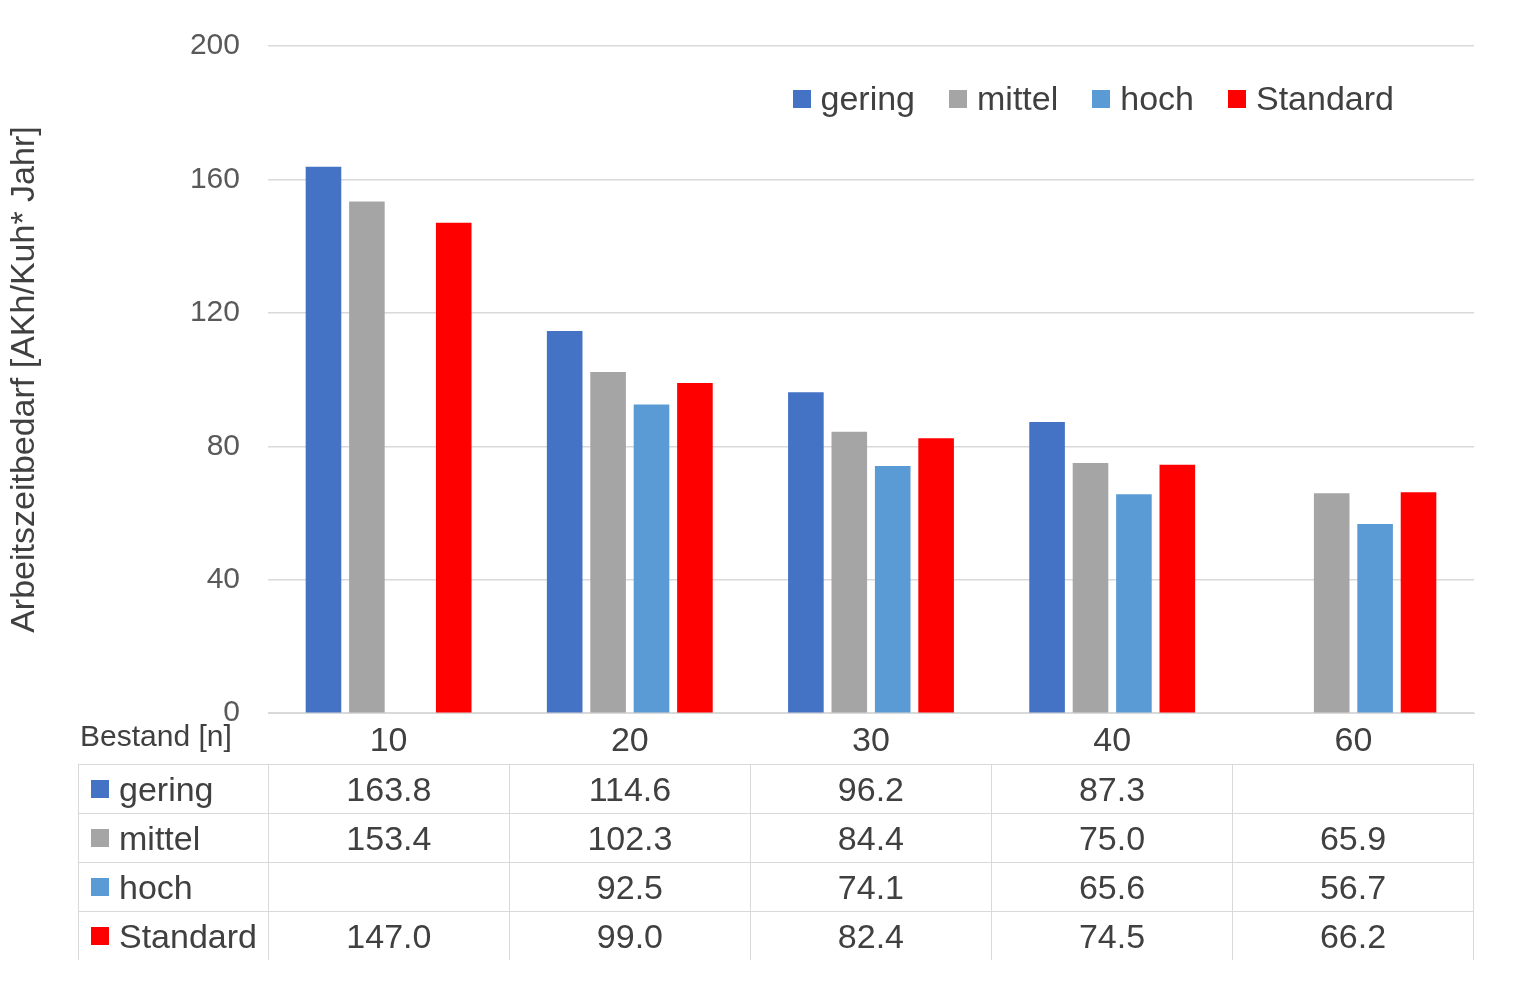 The width and height of the screenshot is (1530, 987). Describe the element at coordinates (1112, 887) in the screenshot. I see `data-label: 65.6` at that location.